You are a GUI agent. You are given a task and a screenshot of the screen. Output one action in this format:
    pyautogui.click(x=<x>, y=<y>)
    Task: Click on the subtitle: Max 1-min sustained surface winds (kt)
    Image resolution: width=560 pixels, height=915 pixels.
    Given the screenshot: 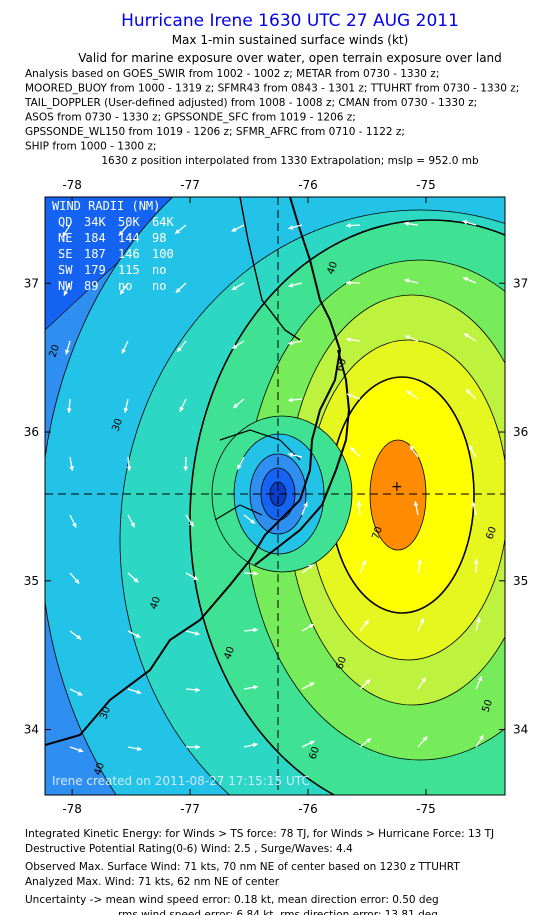 What is the action you would take?
    pyautogui.click(x=290, y=40)
    